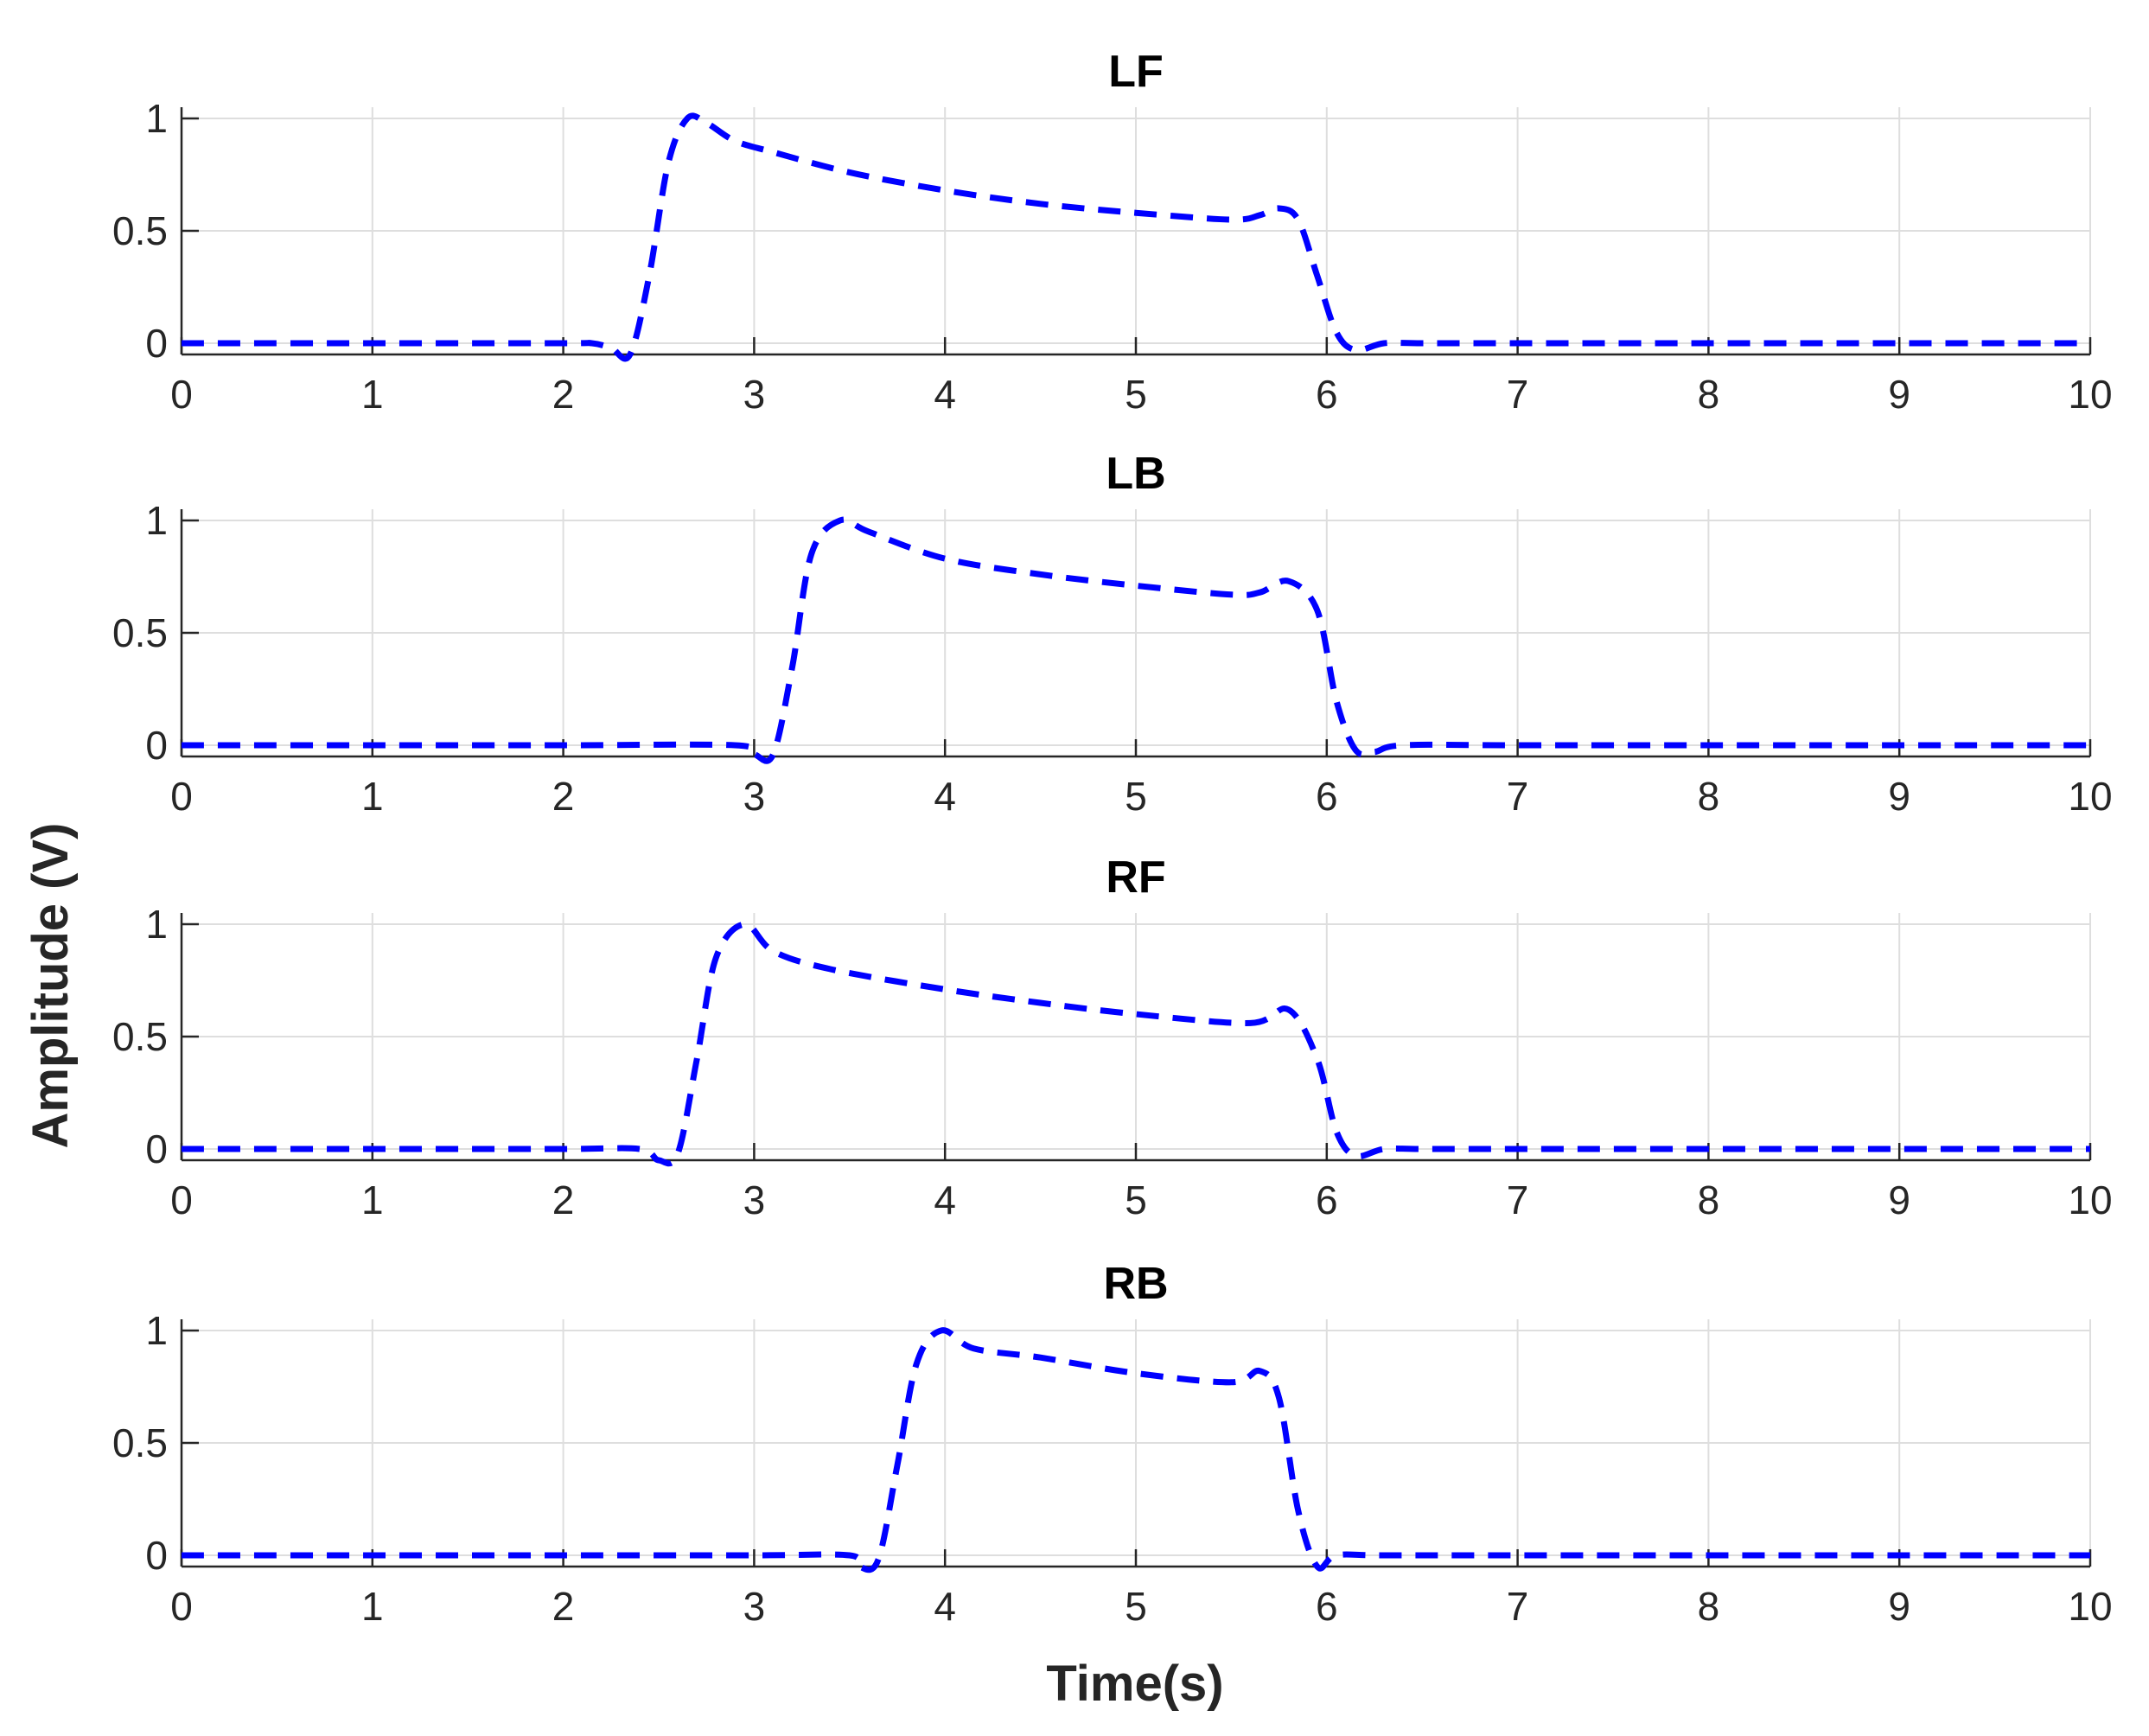 The width and height of the screenshot is (2149, 1736). Describe the element at coordinates (1135, 1284) in the screenshot. I see `panel-title-rb: RB` at that location.